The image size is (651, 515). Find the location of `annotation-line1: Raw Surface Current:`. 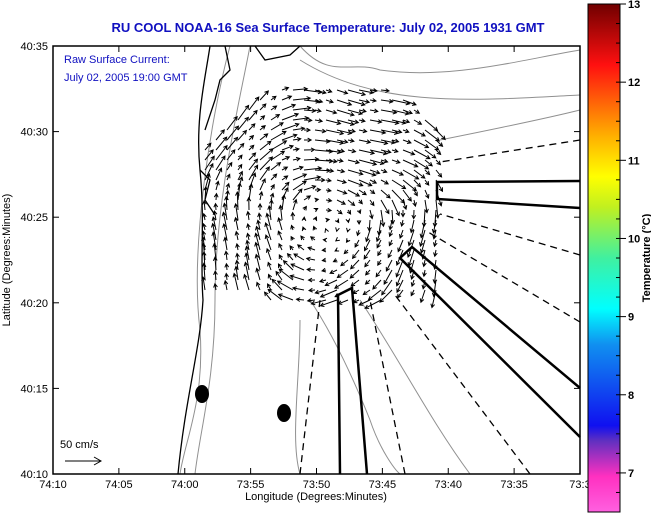

annotation-line1: Raw Surface Current: is located at coordinates (117, 60).